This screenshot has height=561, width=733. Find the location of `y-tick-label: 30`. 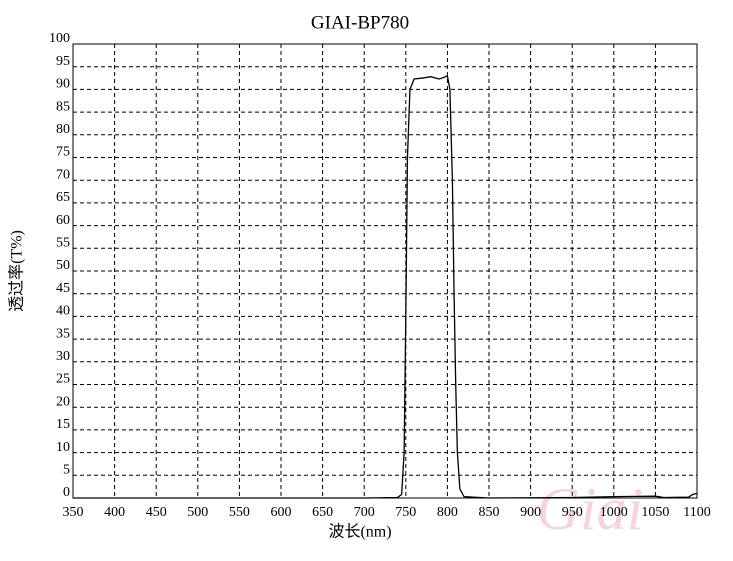

y-tick-label: 30 is located at coordinates (63, 356).